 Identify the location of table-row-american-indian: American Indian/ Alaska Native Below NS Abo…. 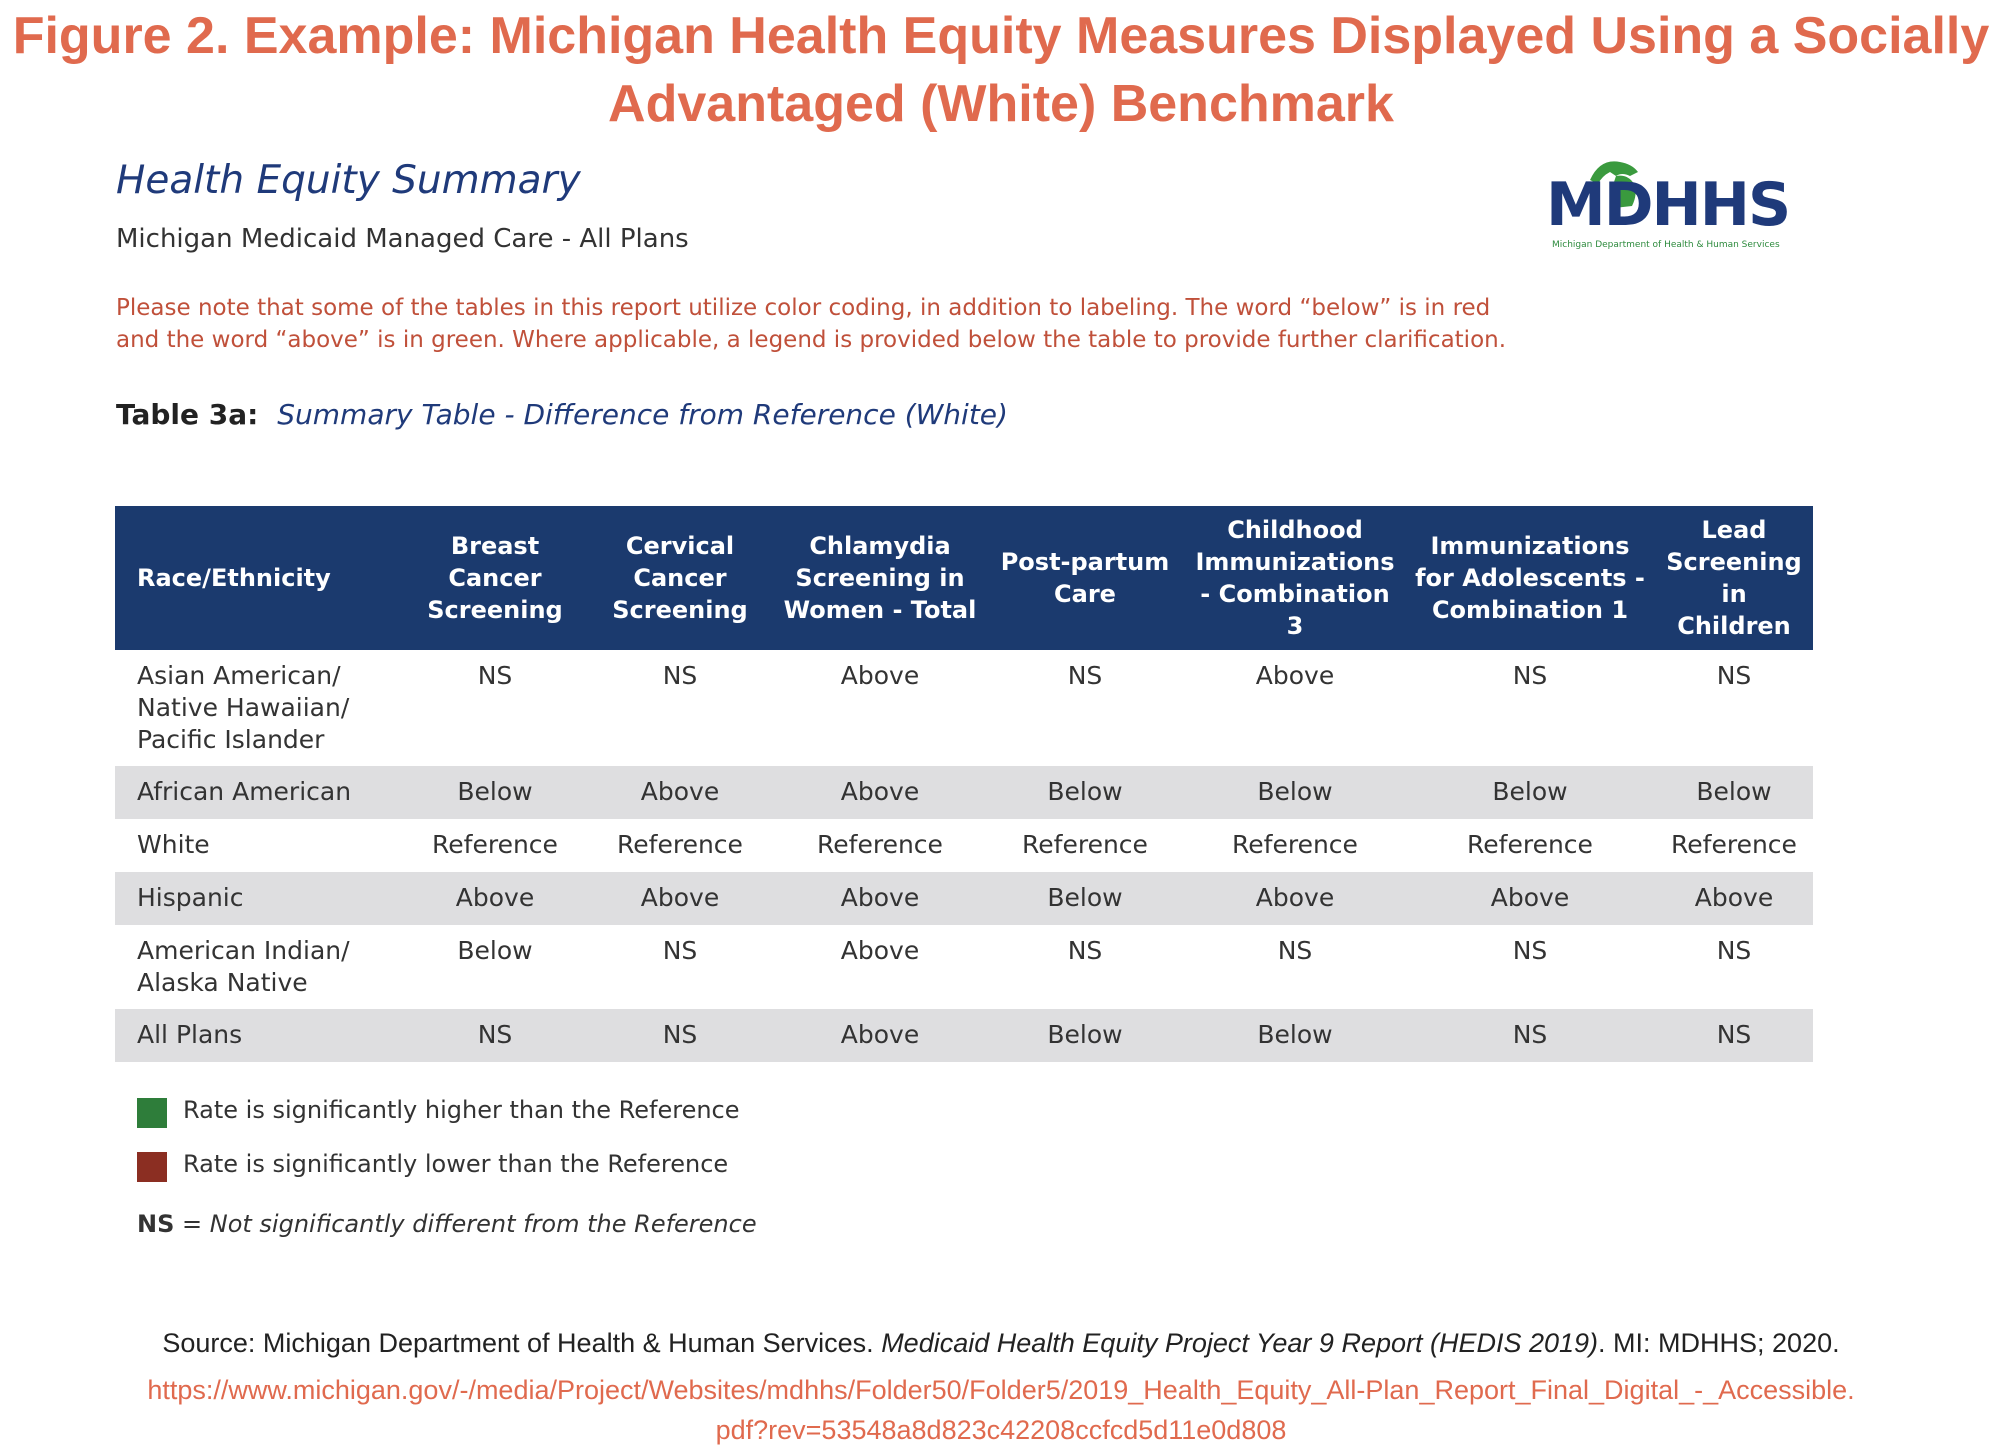
(964, 967).